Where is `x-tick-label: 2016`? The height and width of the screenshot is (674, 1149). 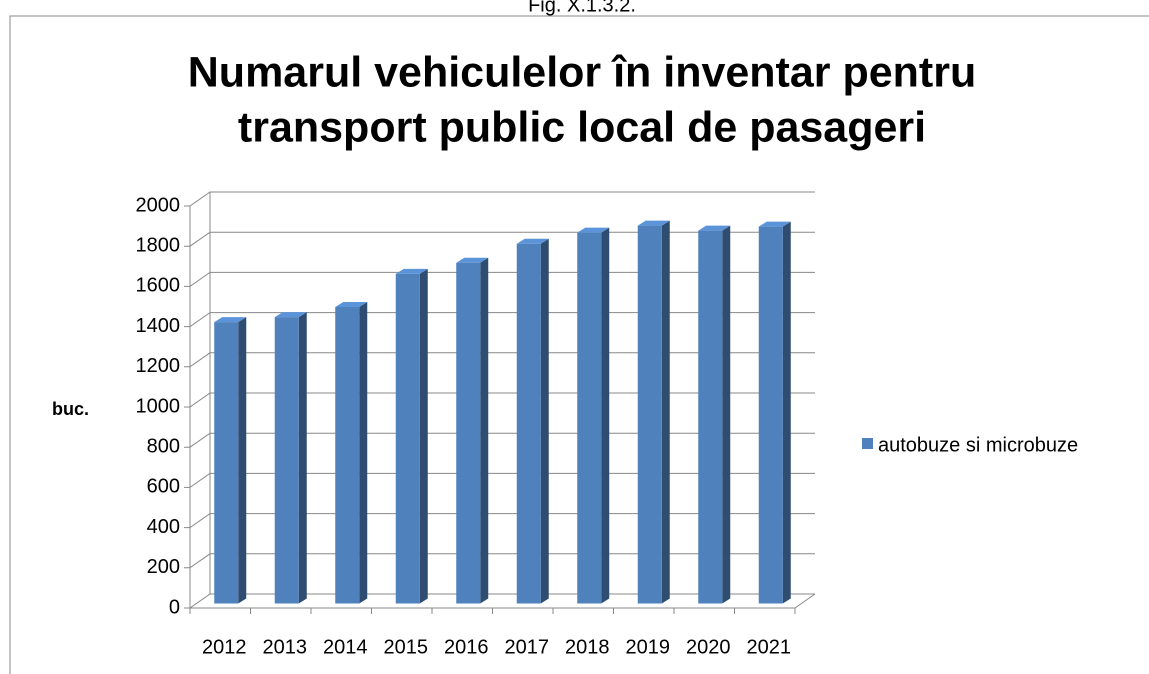 x-tick-label: 2016 is located at coordinates (466, 647).